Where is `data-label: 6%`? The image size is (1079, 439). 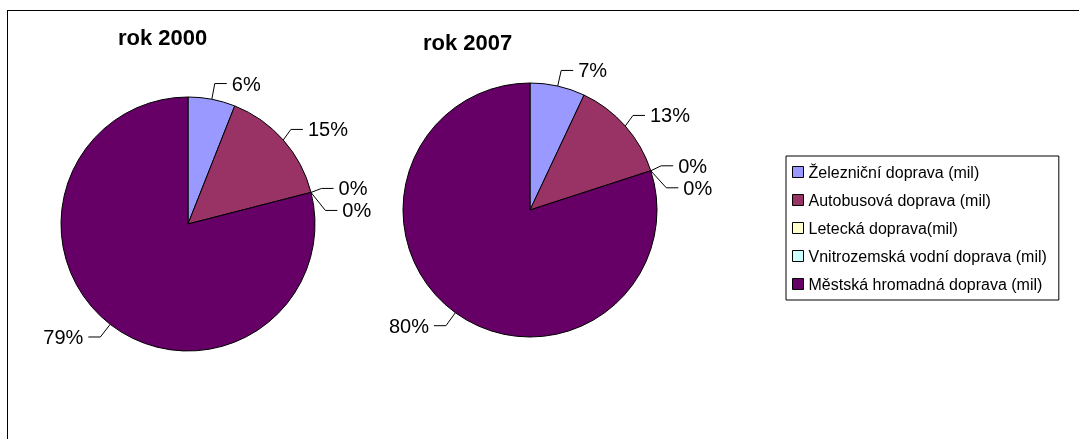
data-label: 6% is located at coordinates (246, 83).